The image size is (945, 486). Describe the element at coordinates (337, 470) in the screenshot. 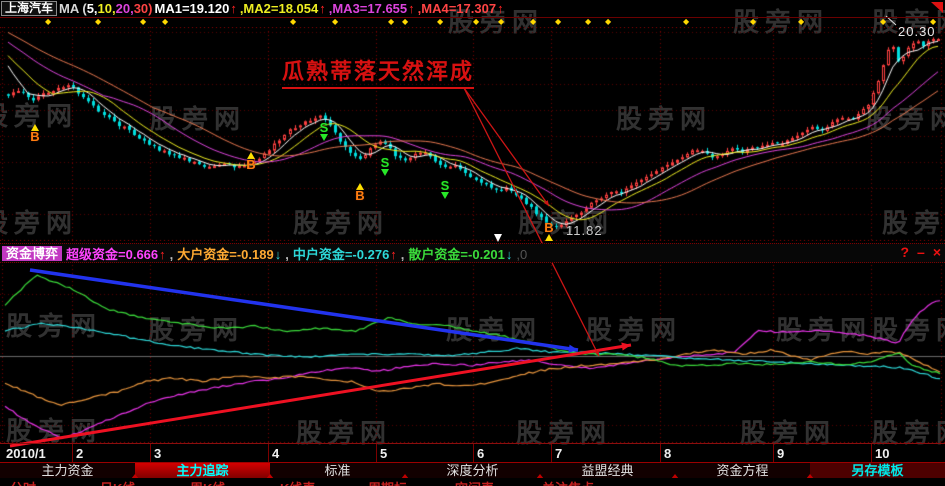

I see `tab-standard: 标准` at that location.